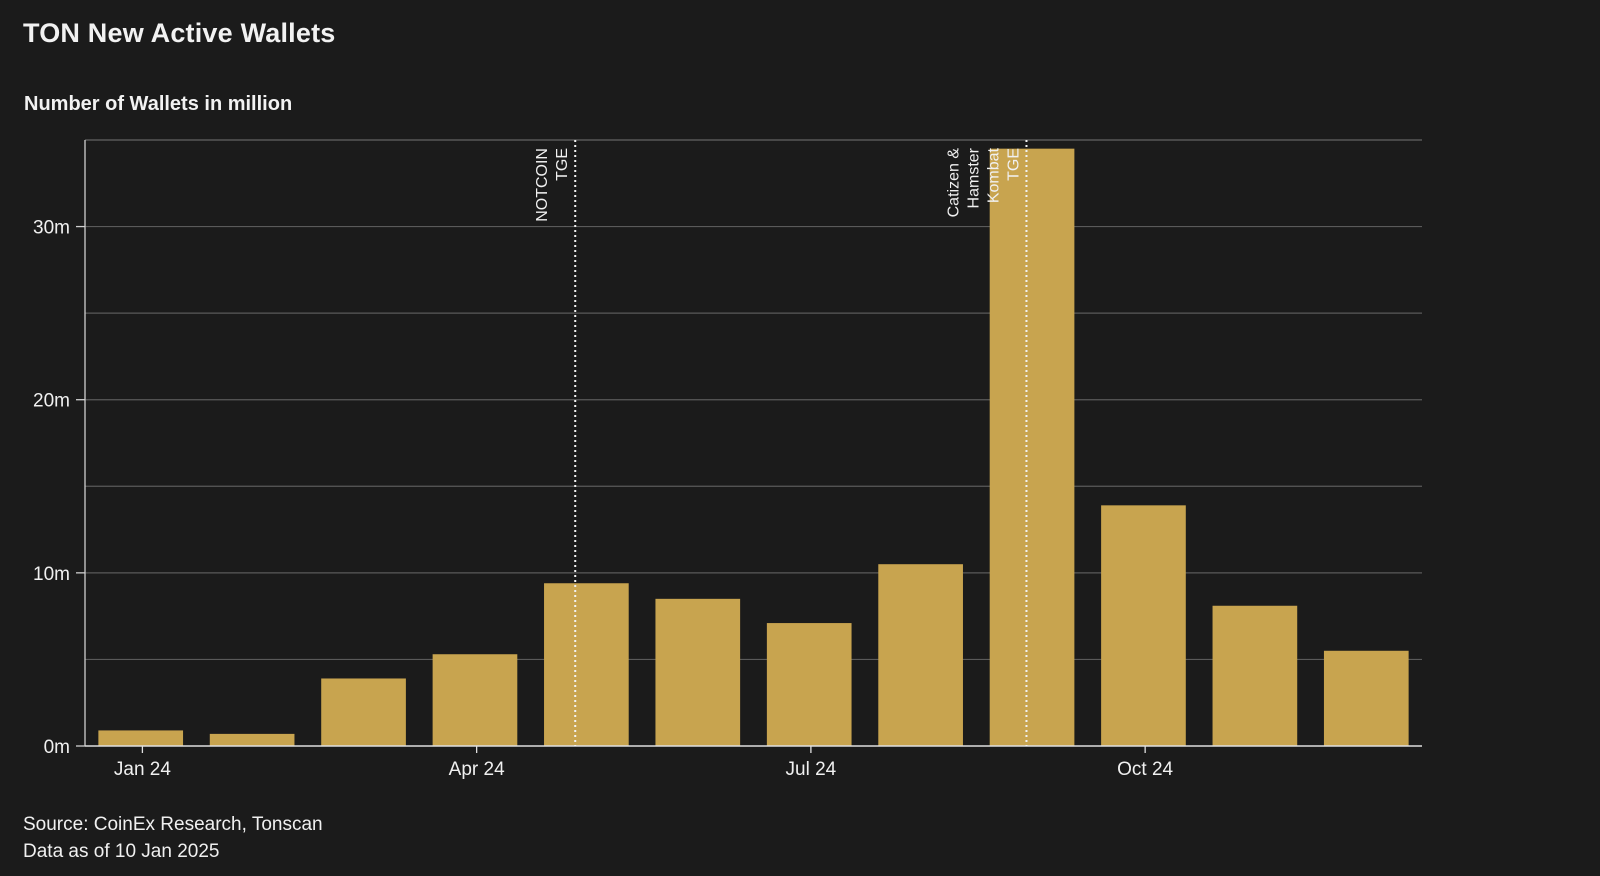 This screenshot has height=876, width=1600. Describe the element at coordinates (973, 177) in the screenshot. I see `annotation-label: Hamster` at that location.